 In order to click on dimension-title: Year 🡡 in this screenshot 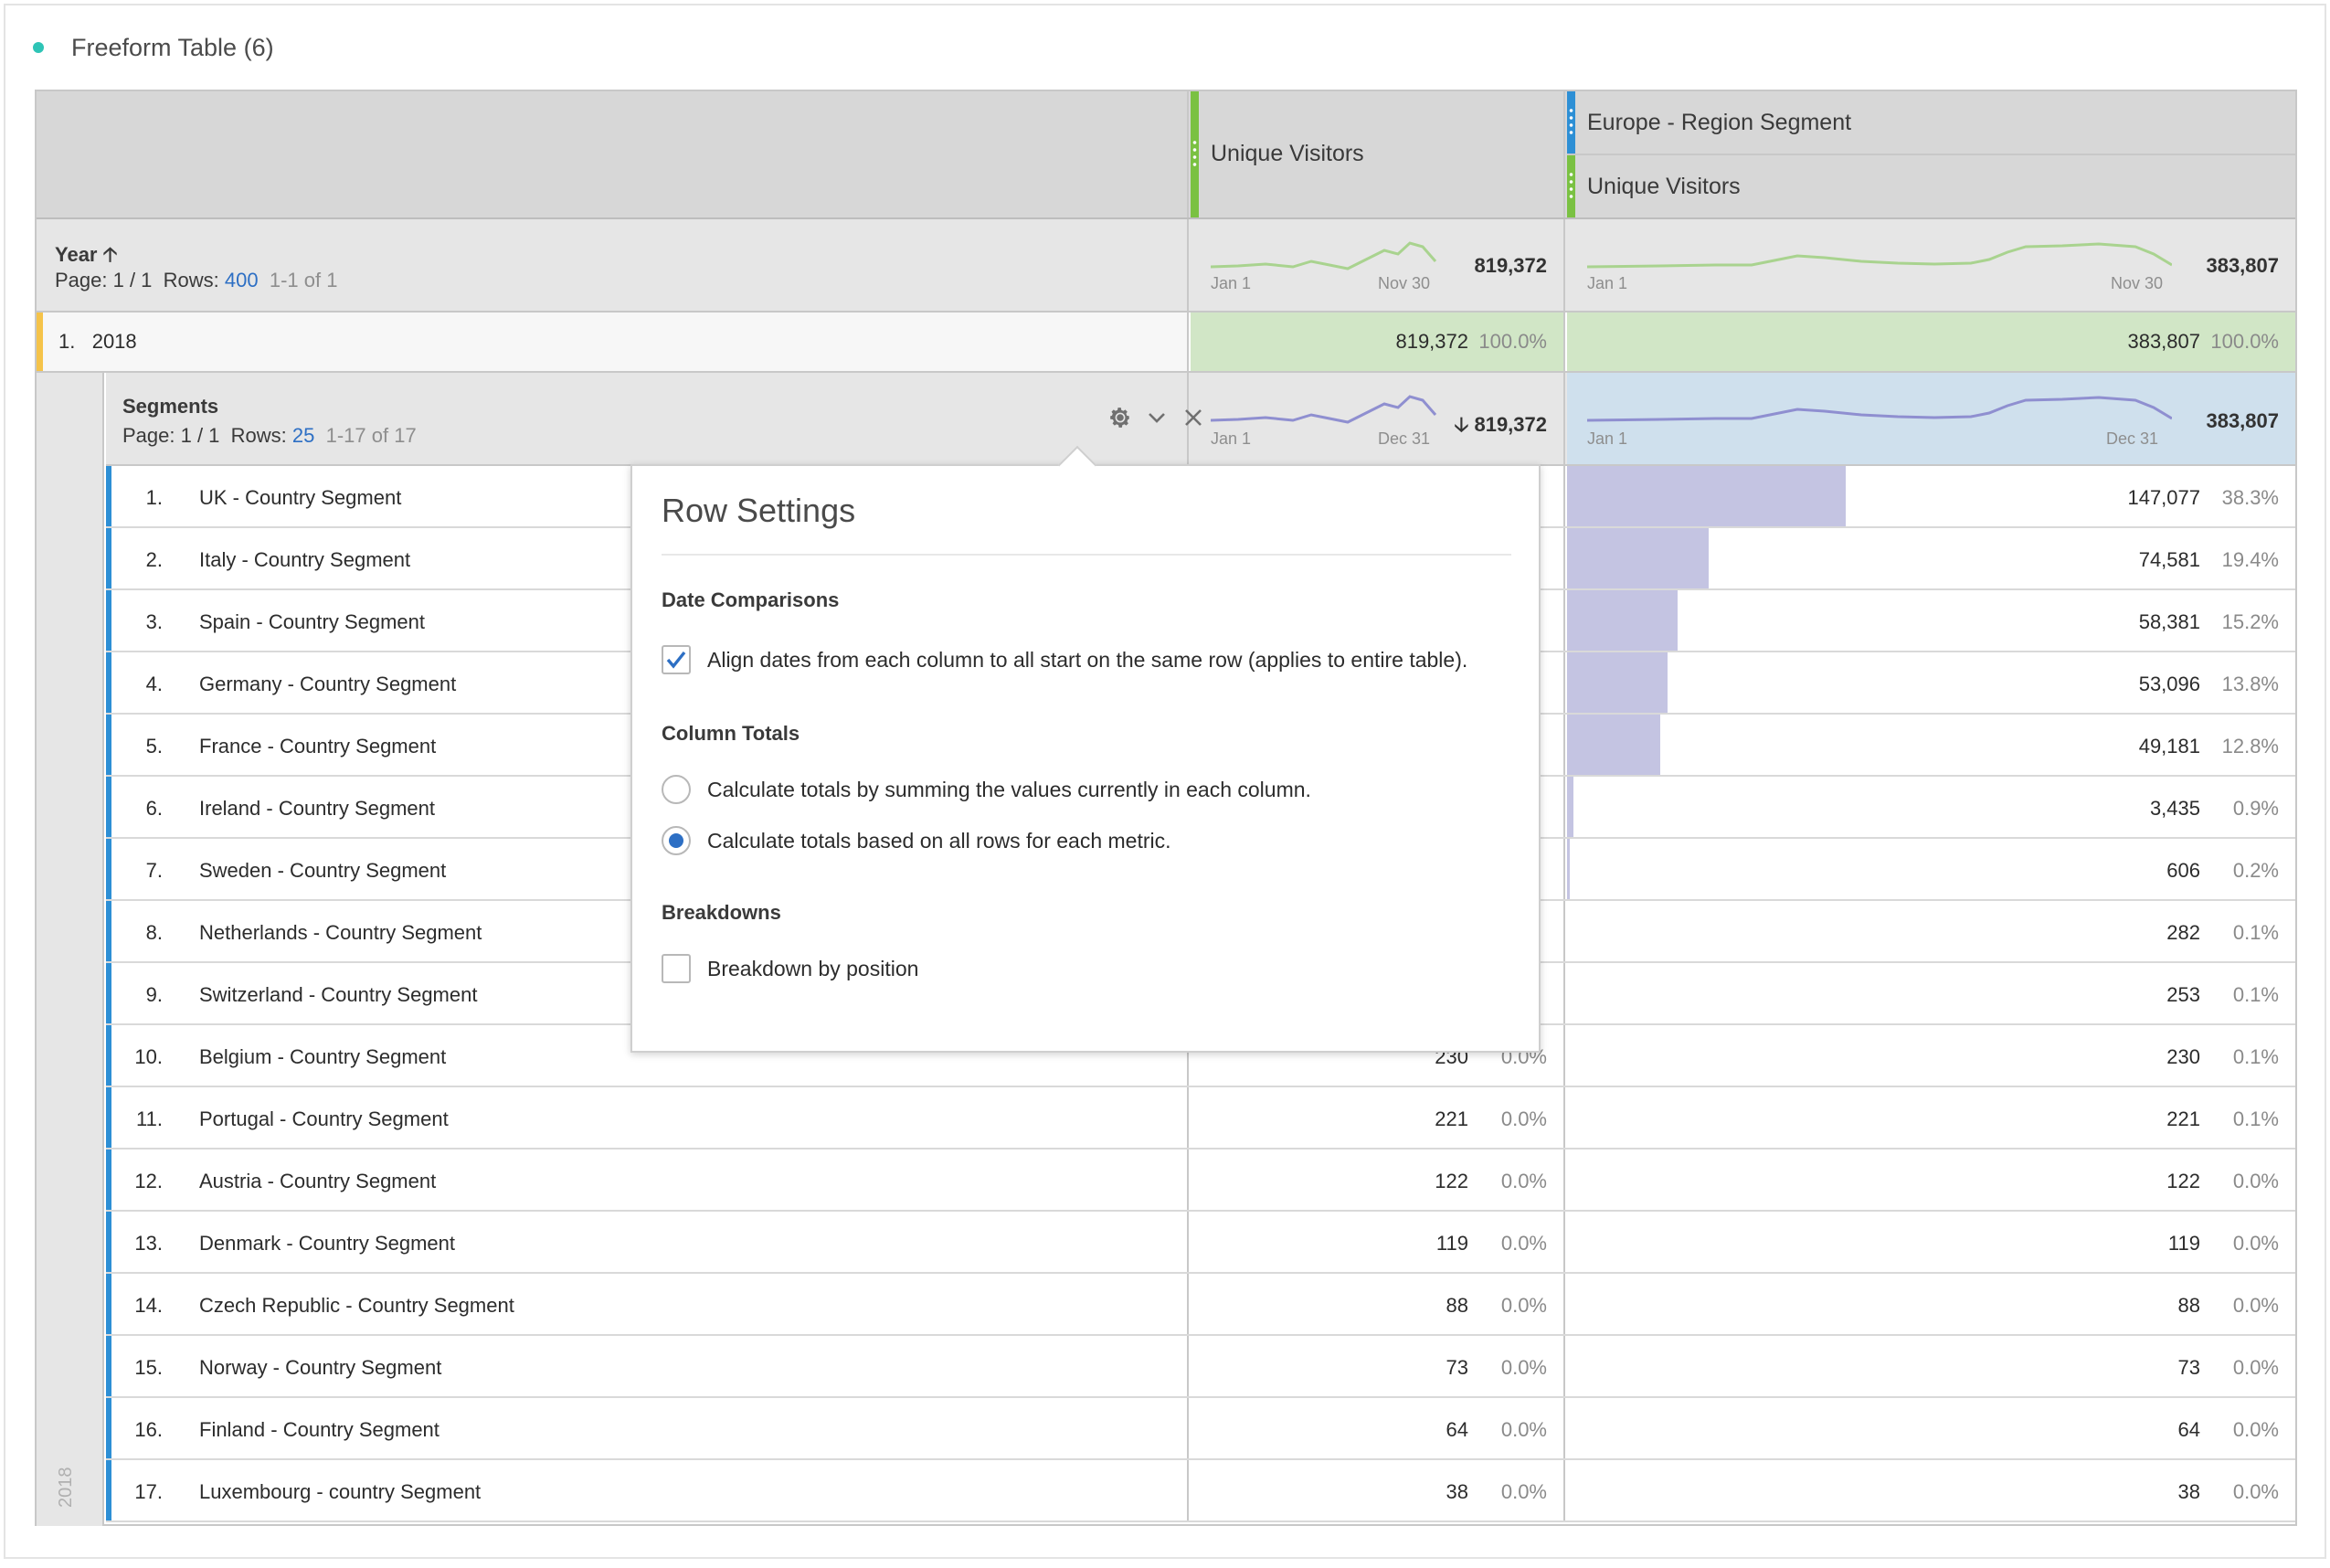, I will do `click(86, 255)`.